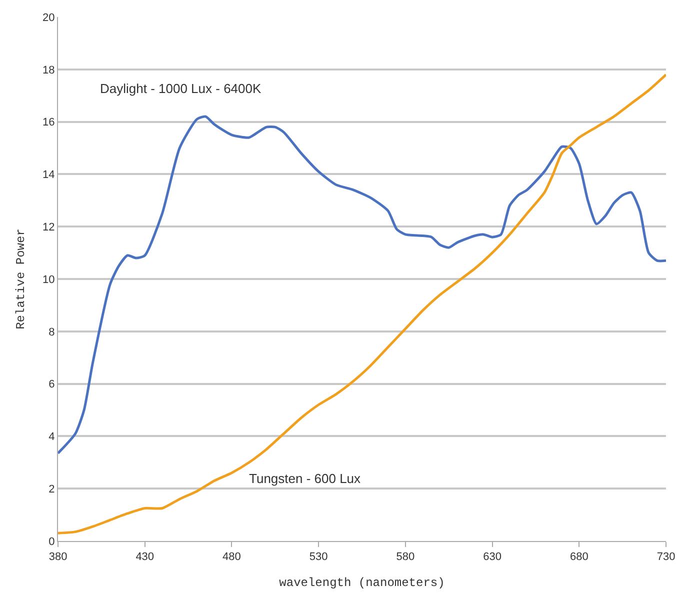 The height and width of the screenshot is (599, 688). What do you see at coordinates (181, 88) in the screenshot?
I see `text: Daylight - 1000 Lux - 6400K` at bounding box center [181, 88].